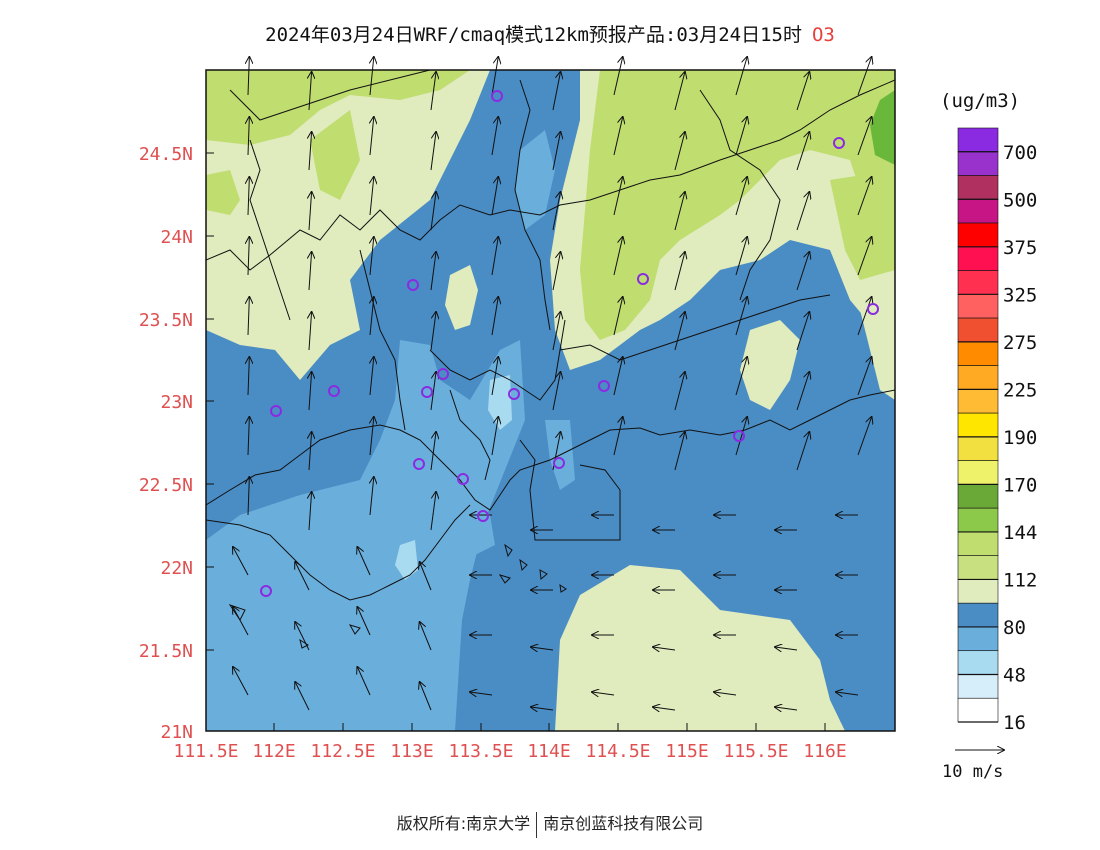 The height and width of the screenshot is (850, 1100). What do you see at coordinates (700, 648) in the screenshot?
I see `field-80-112-south` at bounding box center [700, 648].